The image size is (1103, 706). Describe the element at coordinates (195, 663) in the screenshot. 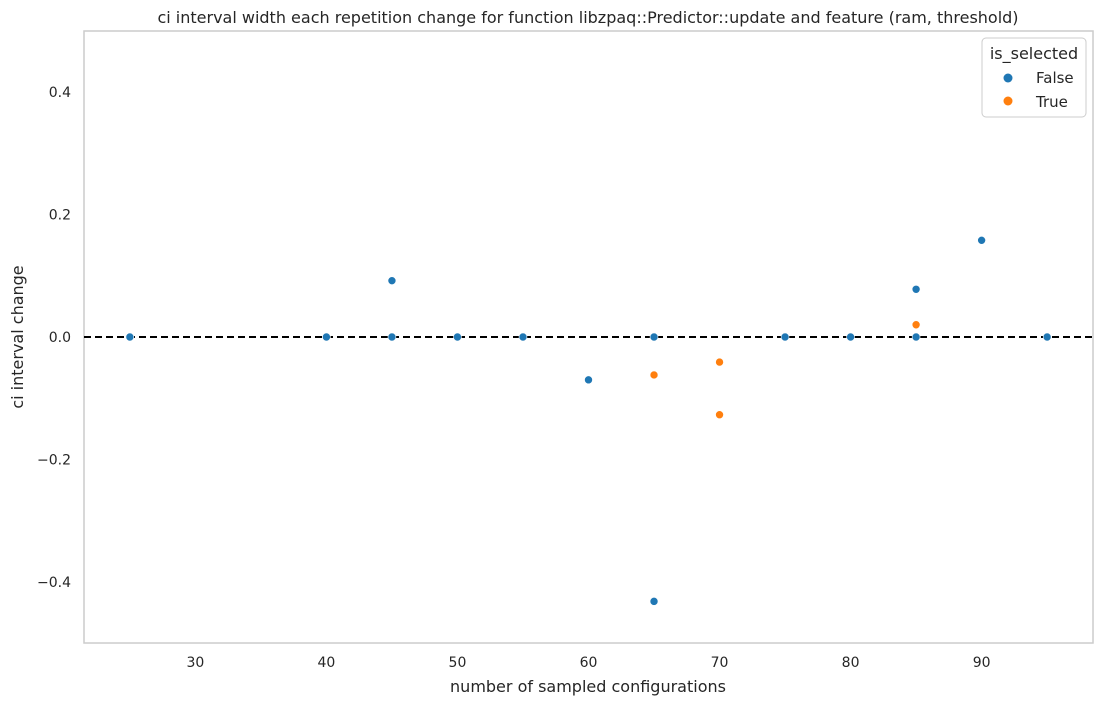

I see `x-tick-label: 30` at that location.